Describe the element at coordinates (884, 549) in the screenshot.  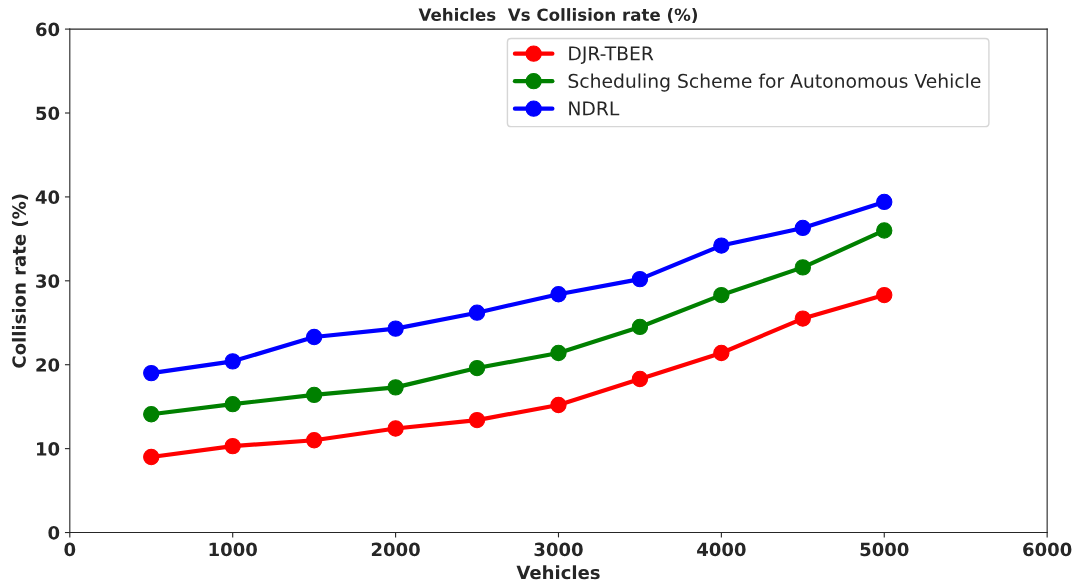
I see `x-tick-label: 5000` at that location.